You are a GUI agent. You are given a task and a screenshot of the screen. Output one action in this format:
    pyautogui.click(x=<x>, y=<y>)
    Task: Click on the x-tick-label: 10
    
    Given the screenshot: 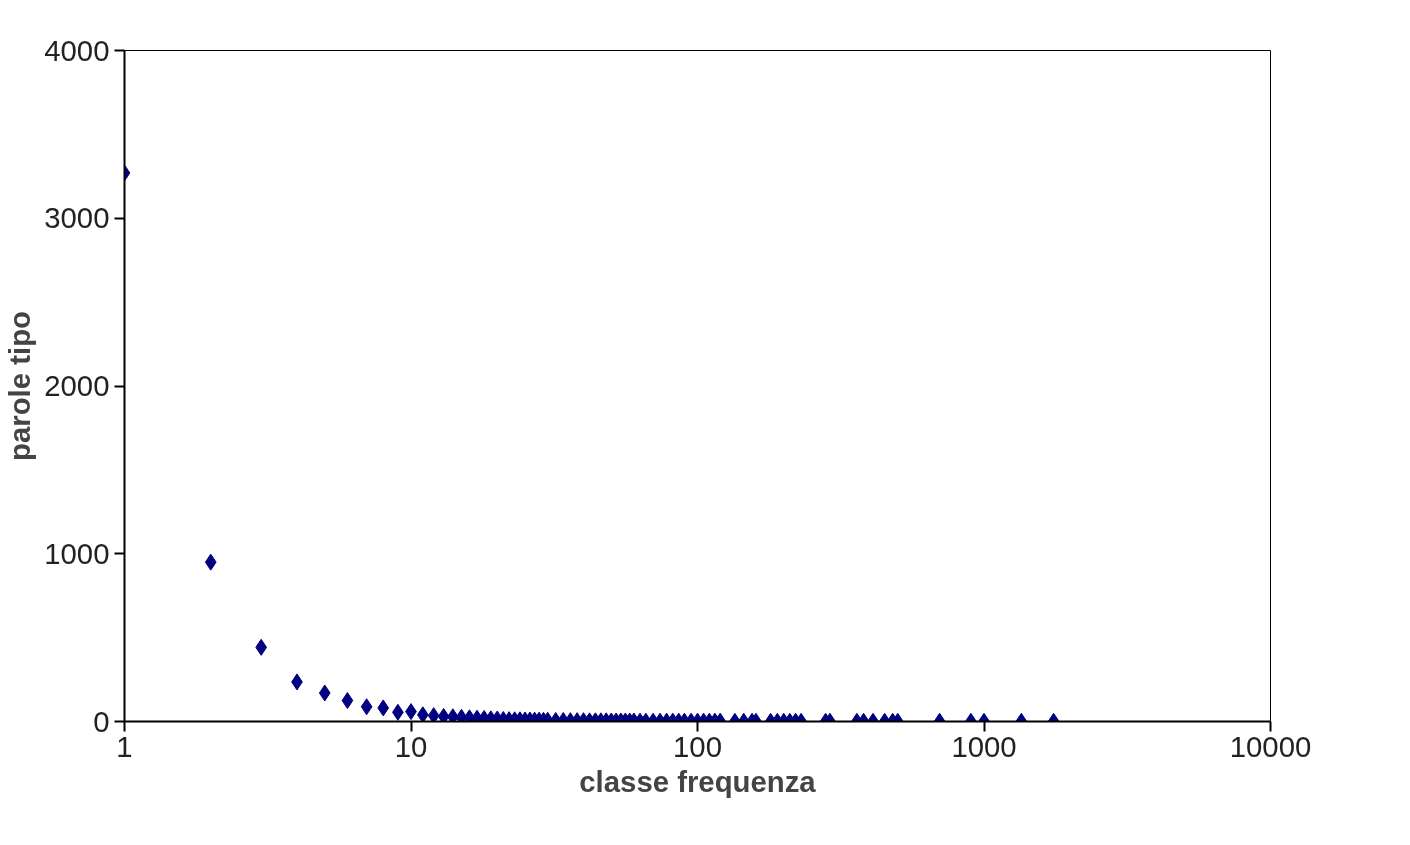 What is the action you would take?
    pyautogui.click(x=411, y=746)
    